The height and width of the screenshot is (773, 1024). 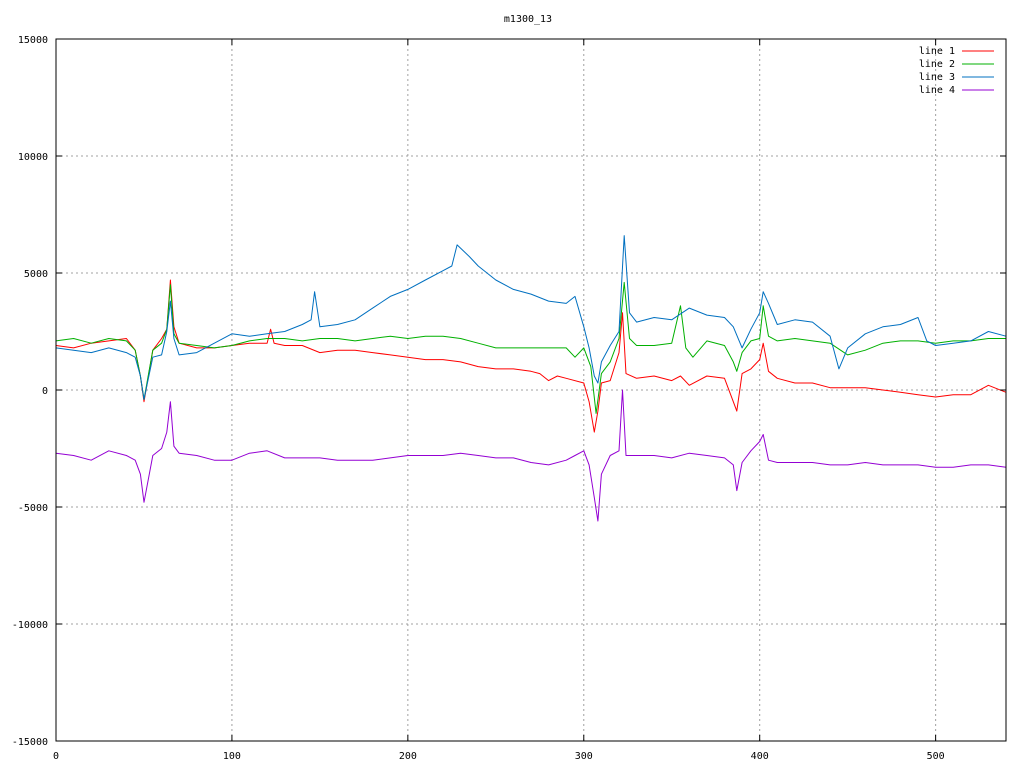 What do you see at coordinates (937, 77) in the screenshot?
I see `legend-label: line 3` at bounding box center [937, 77].